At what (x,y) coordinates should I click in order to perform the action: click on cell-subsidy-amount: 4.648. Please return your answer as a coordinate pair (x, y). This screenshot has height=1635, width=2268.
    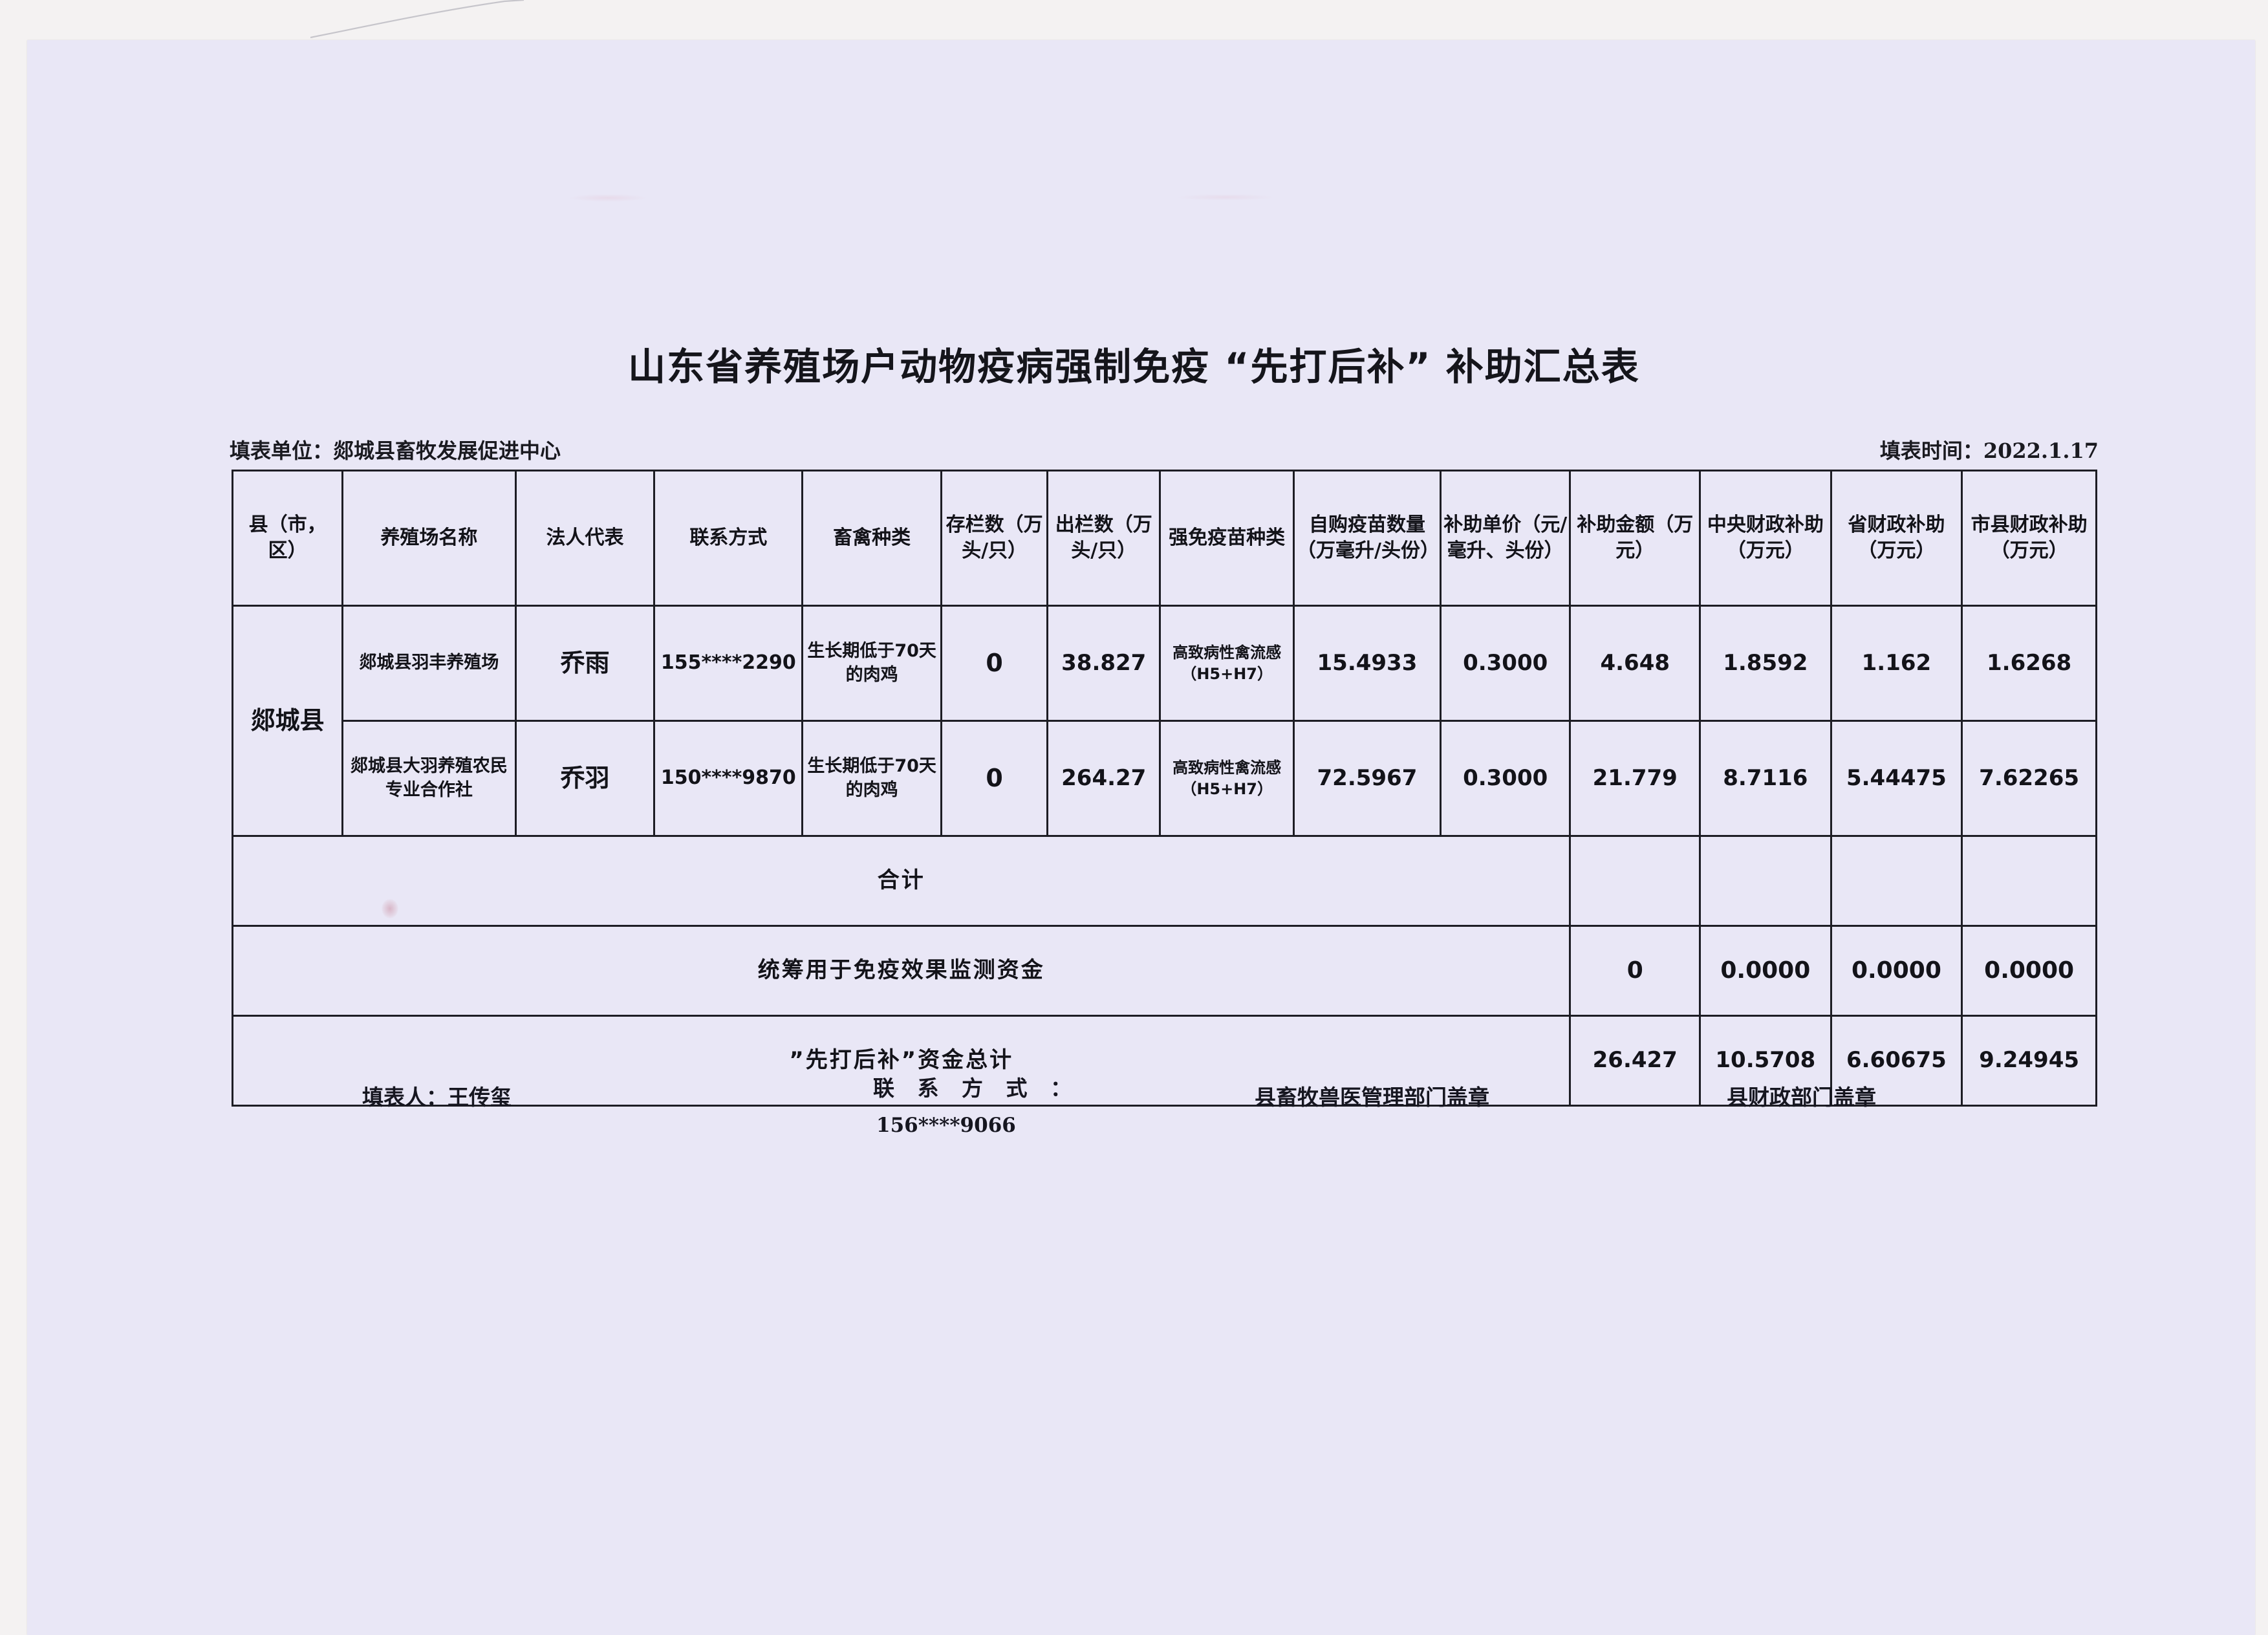
    Looking at the image, I should click on (1635, 663).